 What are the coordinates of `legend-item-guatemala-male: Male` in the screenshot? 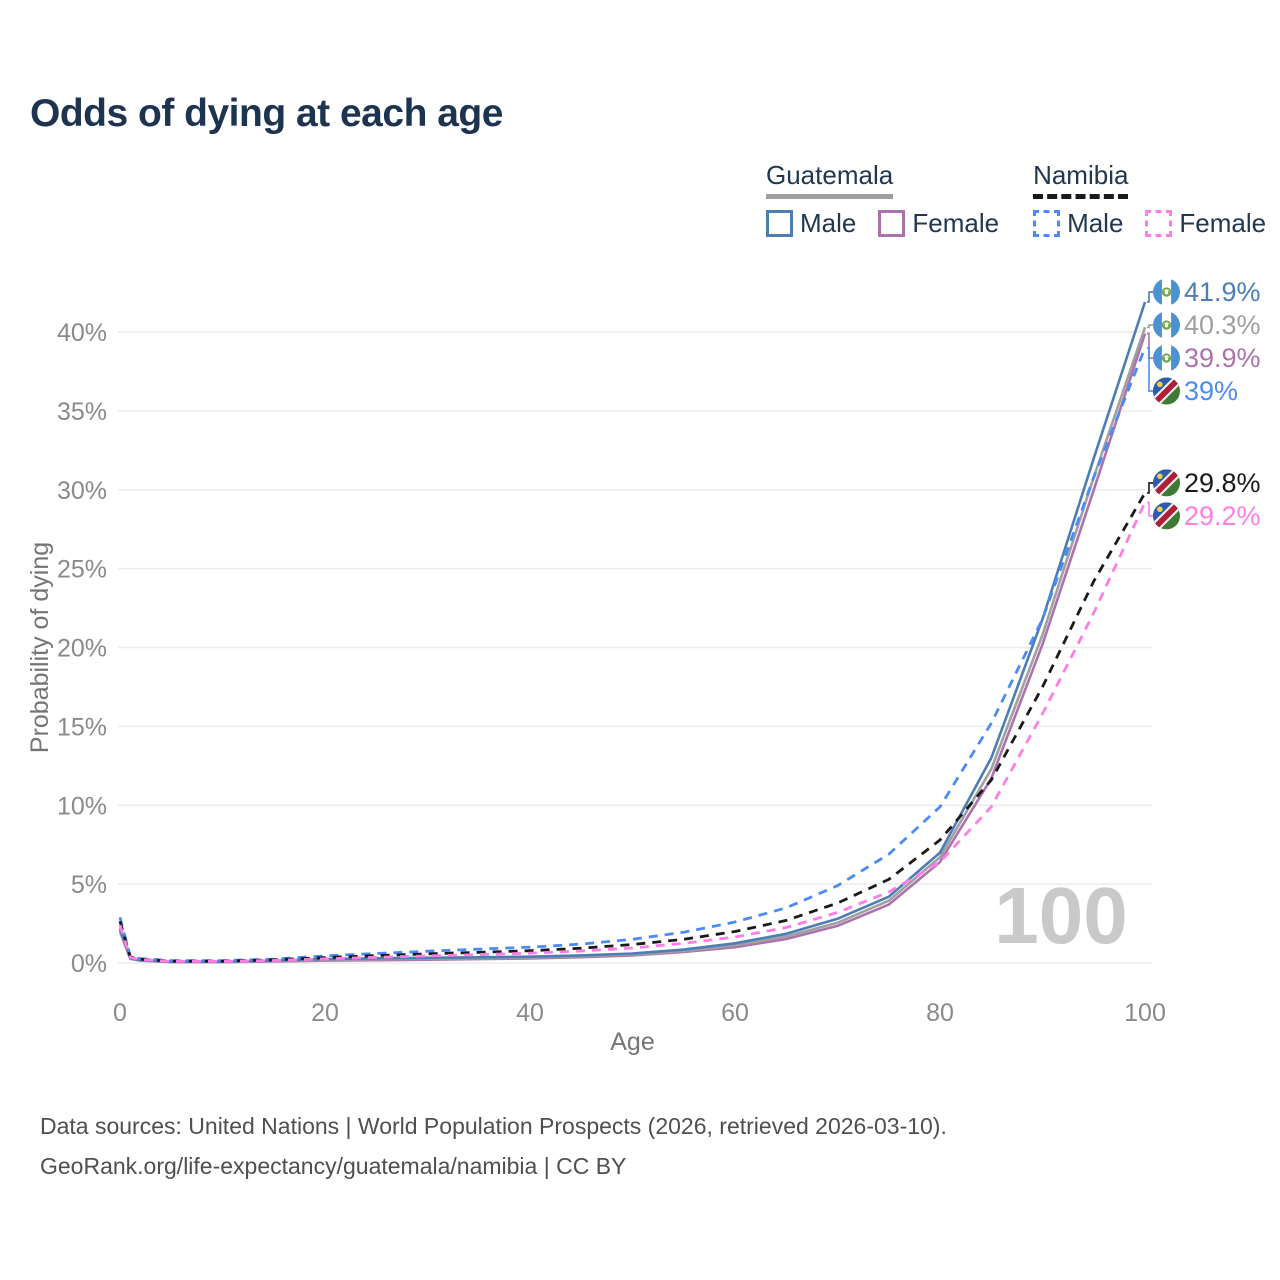 It's located at (811, 223).